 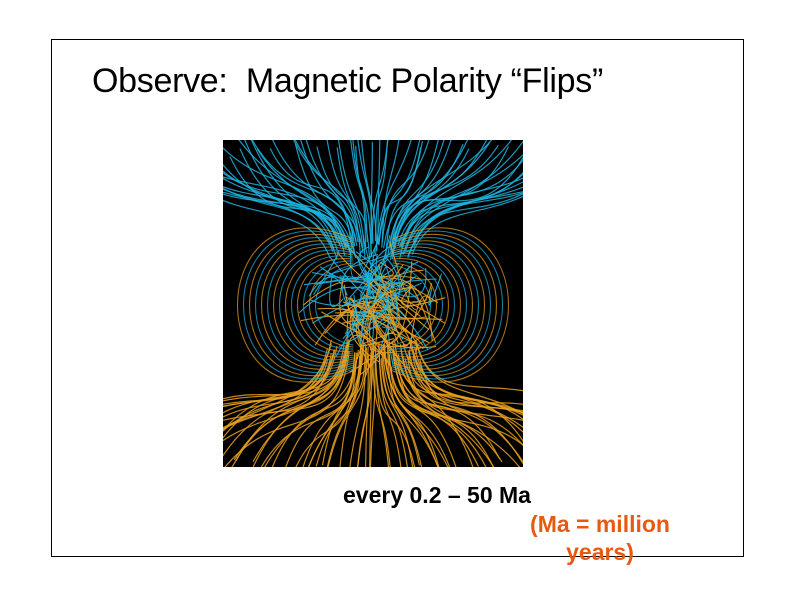 I want to click on reversal-frequency-caption: every 0.2 – 50 Ma, so click(x=437, y=495).